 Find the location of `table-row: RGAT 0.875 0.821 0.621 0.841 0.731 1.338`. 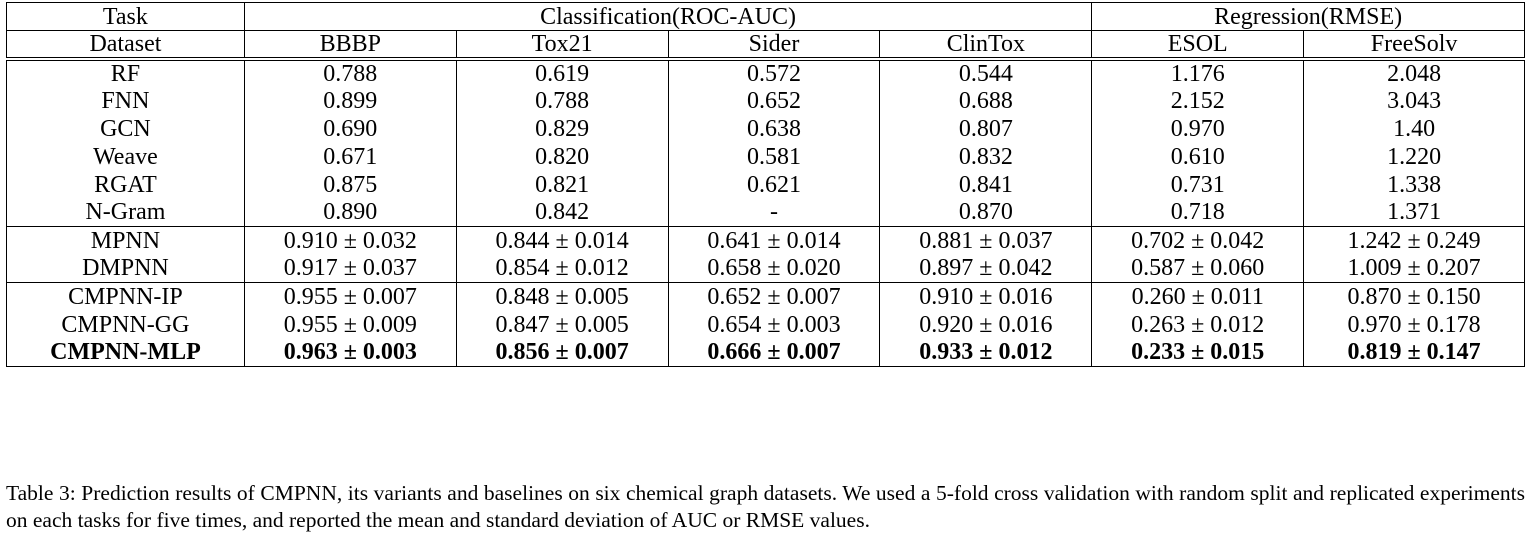

table-row: RGAT 0.875 0.821 0.621 0.841 0.731 1.338 is located at coordinates (765, 184).